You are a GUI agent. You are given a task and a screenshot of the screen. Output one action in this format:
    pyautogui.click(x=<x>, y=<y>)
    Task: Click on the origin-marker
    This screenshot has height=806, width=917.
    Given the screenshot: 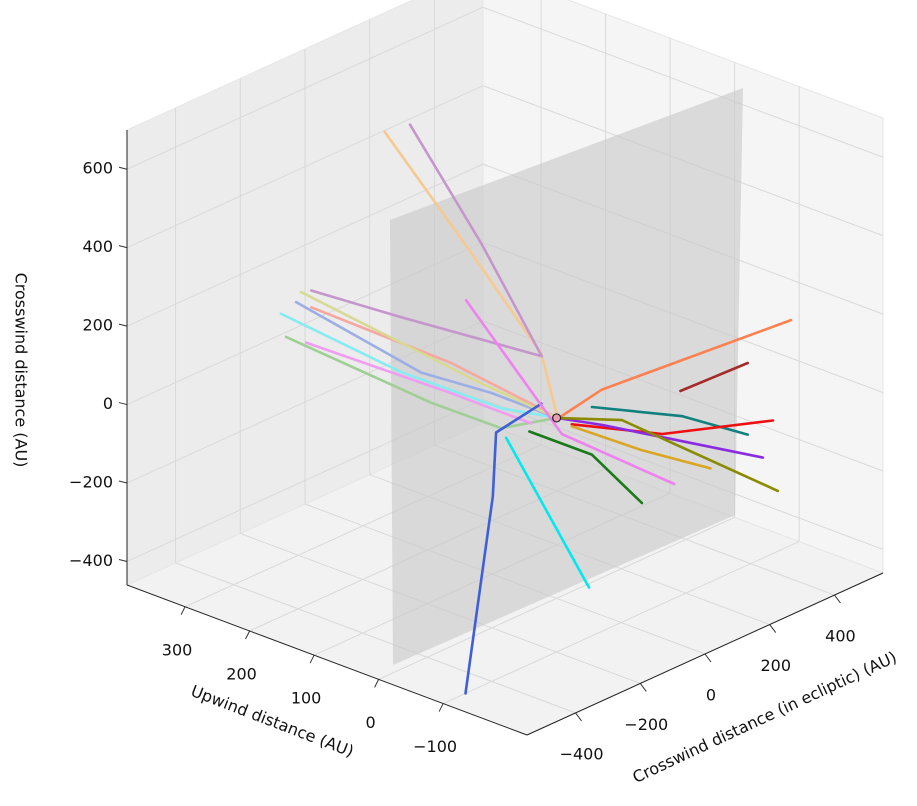 What is the action you would take?
    pyautogui.click(x=557, y=418)
    